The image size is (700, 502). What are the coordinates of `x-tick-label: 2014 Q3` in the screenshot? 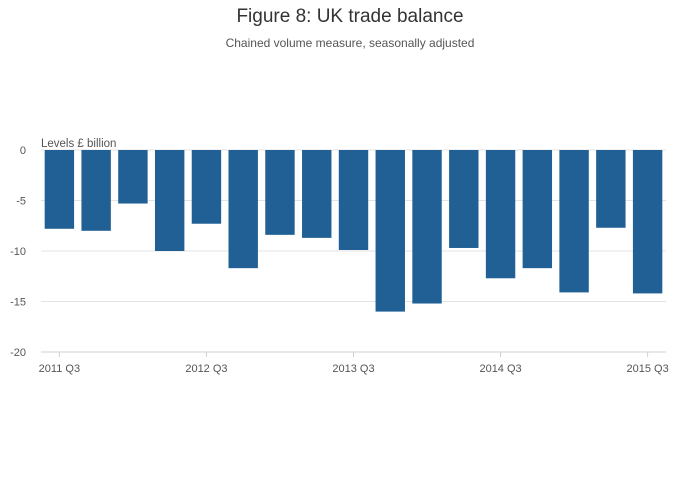 It's located at (500, 369).